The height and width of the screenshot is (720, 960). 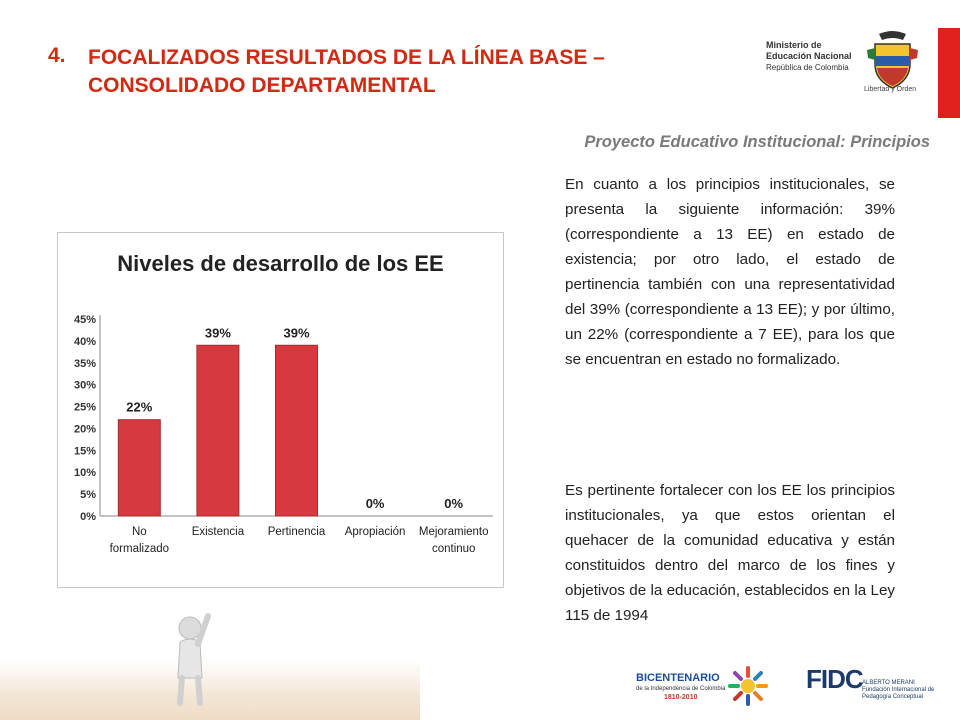 I want to click on title-number: 4., so click(x=57, y=55).